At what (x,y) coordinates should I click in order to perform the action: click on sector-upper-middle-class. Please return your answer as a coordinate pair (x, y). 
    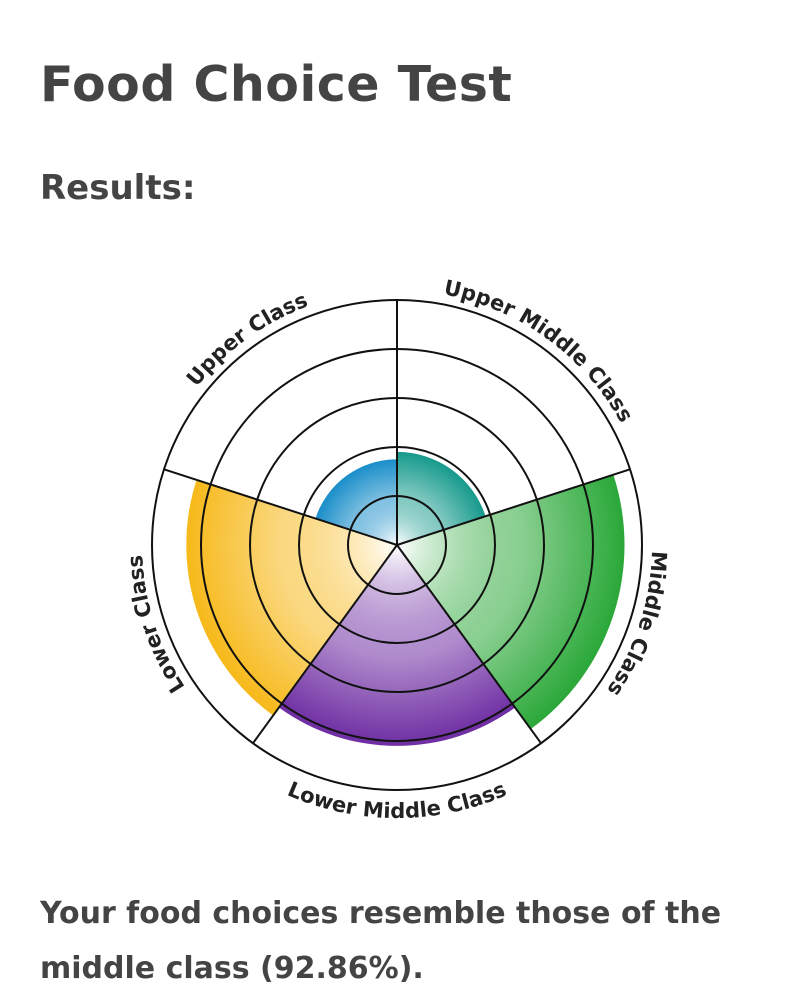
    Looking at the image, I should click on (441, 498).